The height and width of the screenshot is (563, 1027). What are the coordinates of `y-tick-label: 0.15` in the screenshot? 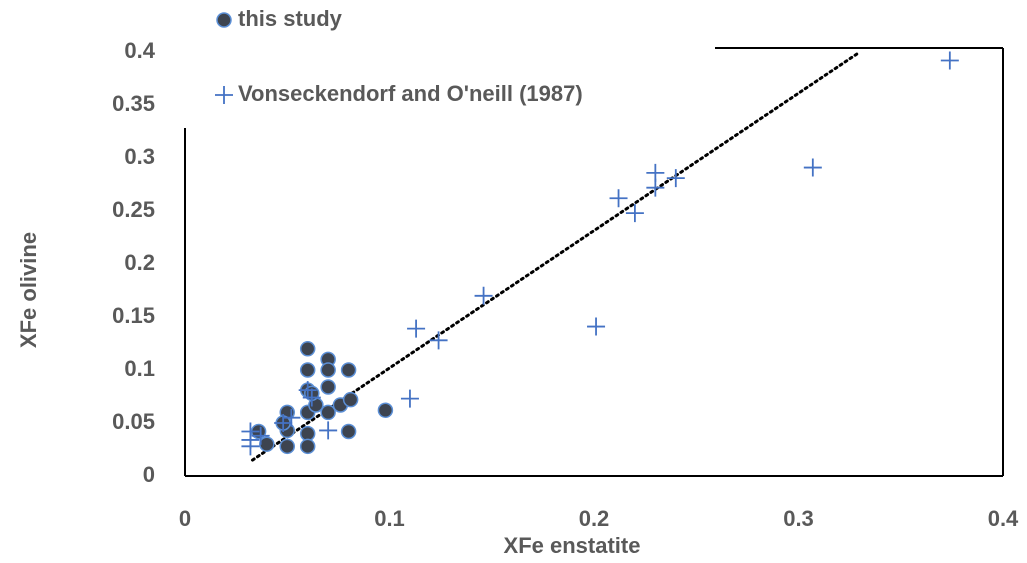 It's located at (133, 315).